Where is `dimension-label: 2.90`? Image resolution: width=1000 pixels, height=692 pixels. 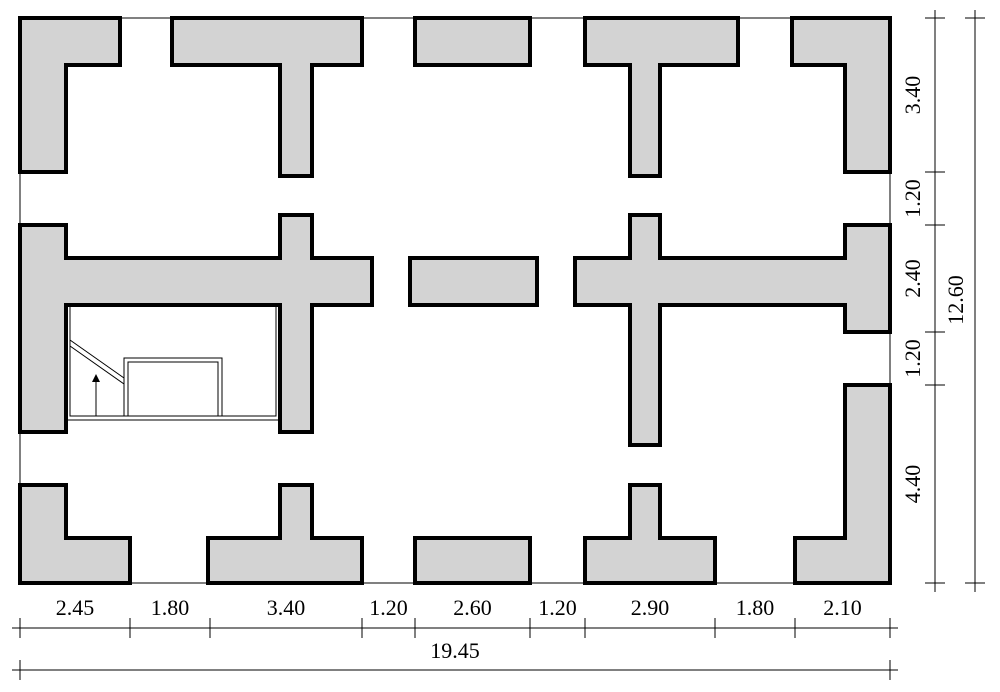
dimension-label: 2.90 is located at coordinates (650, 607).